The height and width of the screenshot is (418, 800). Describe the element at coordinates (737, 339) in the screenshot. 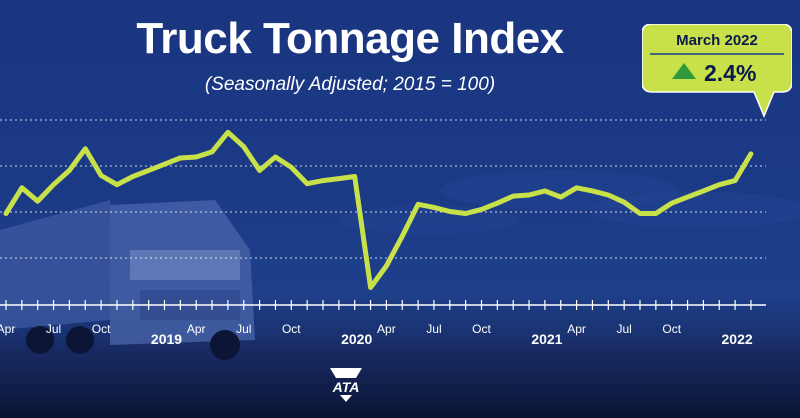

I see `x-year-label: 2022` at that location.